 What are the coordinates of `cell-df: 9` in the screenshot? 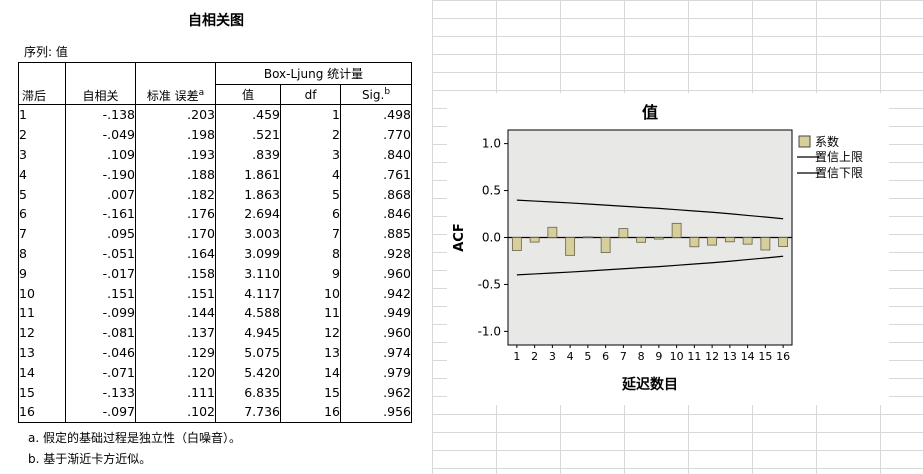 It's located at (310, 273).